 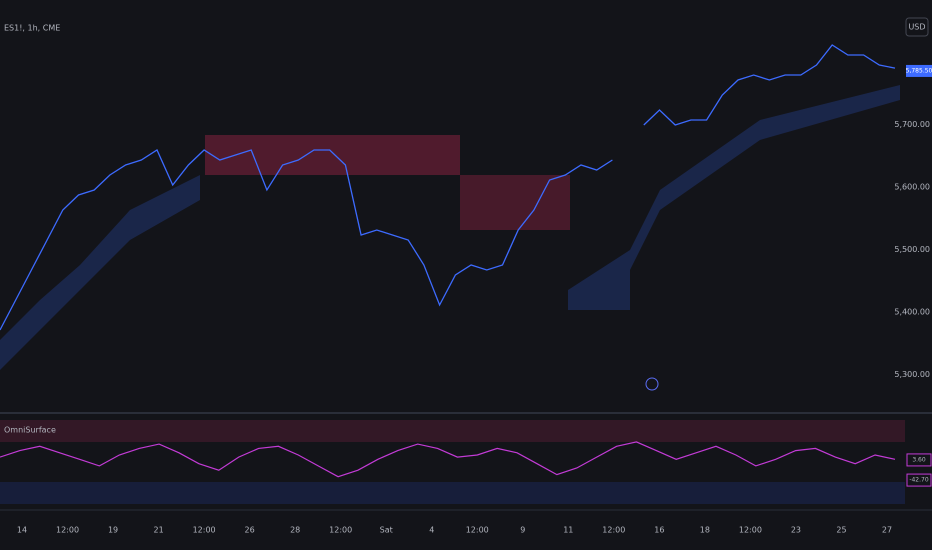 What do you see at coordinates (912, 186) in the screenshot?
I see `price-tick-label: 5,600.00` at bounding box center [912, 186].